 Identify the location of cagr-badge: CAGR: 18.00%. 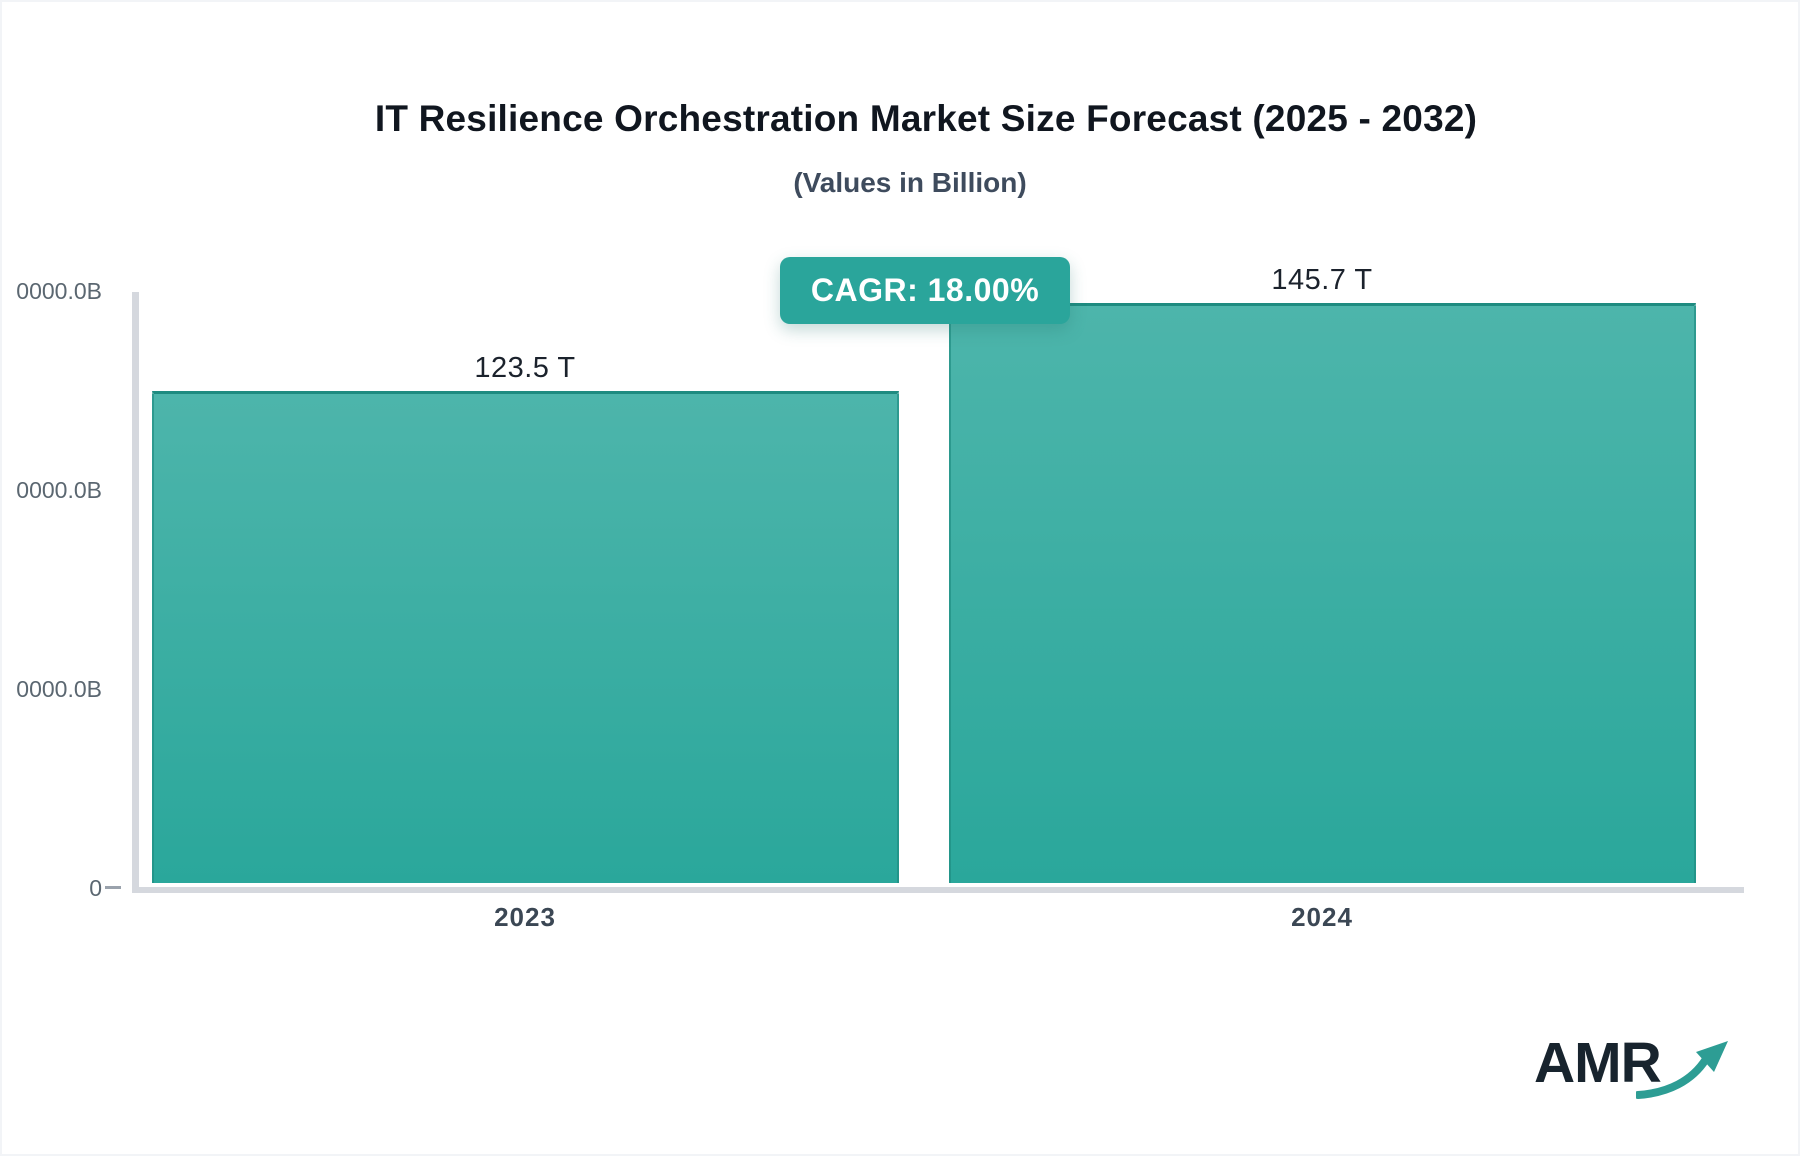
(925, 290).